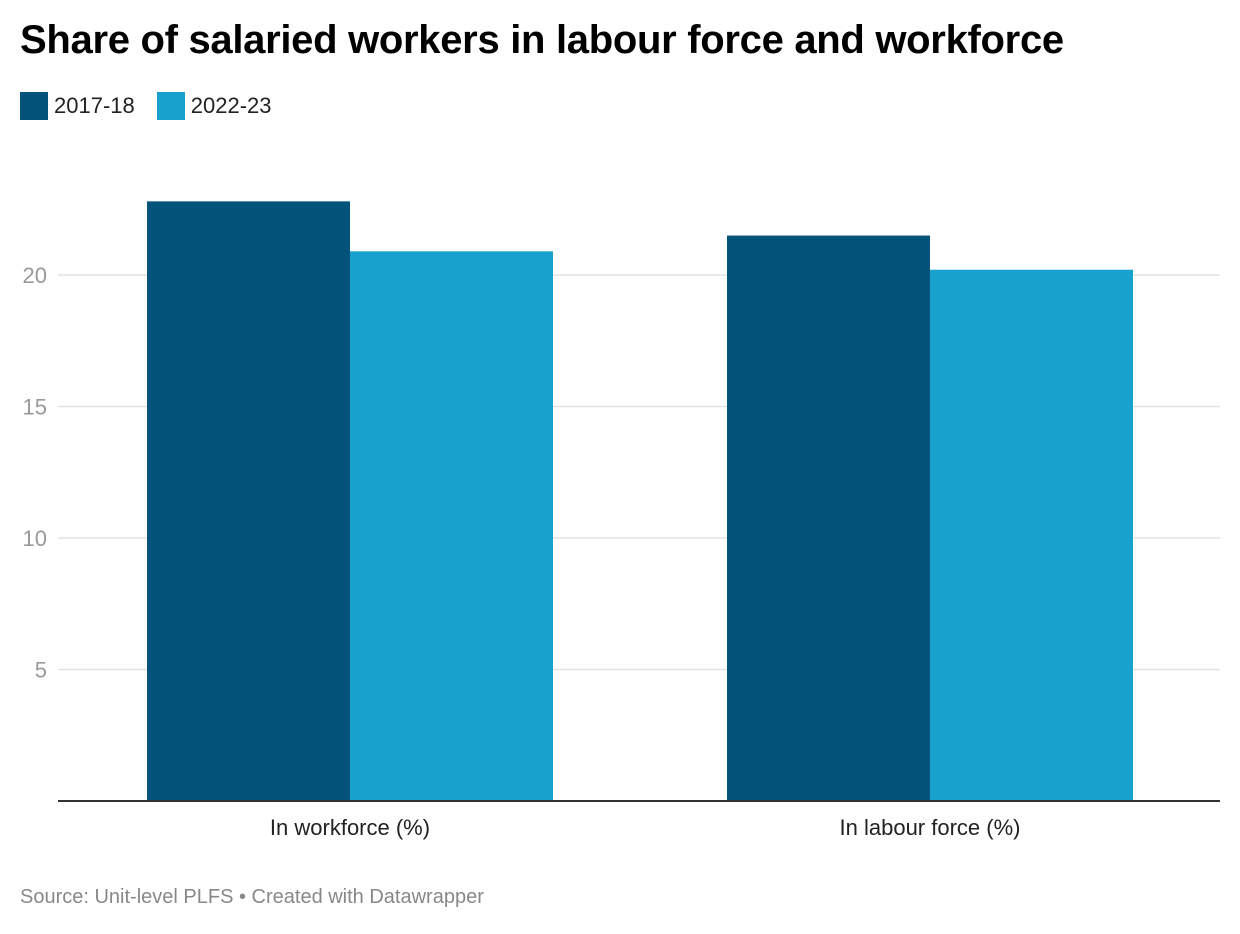 Image resolution: width=1240 pixels, height=934 pixels. Describe the element at coordinates (35, 407) in the screenshot. I see `y-tick-label-15: 15` at that location.